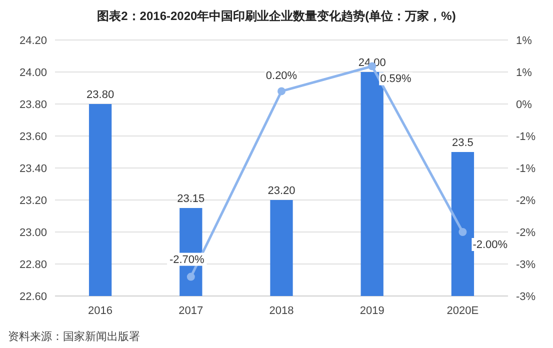  I want to click on data-label: 23.80, so click(100, 95).